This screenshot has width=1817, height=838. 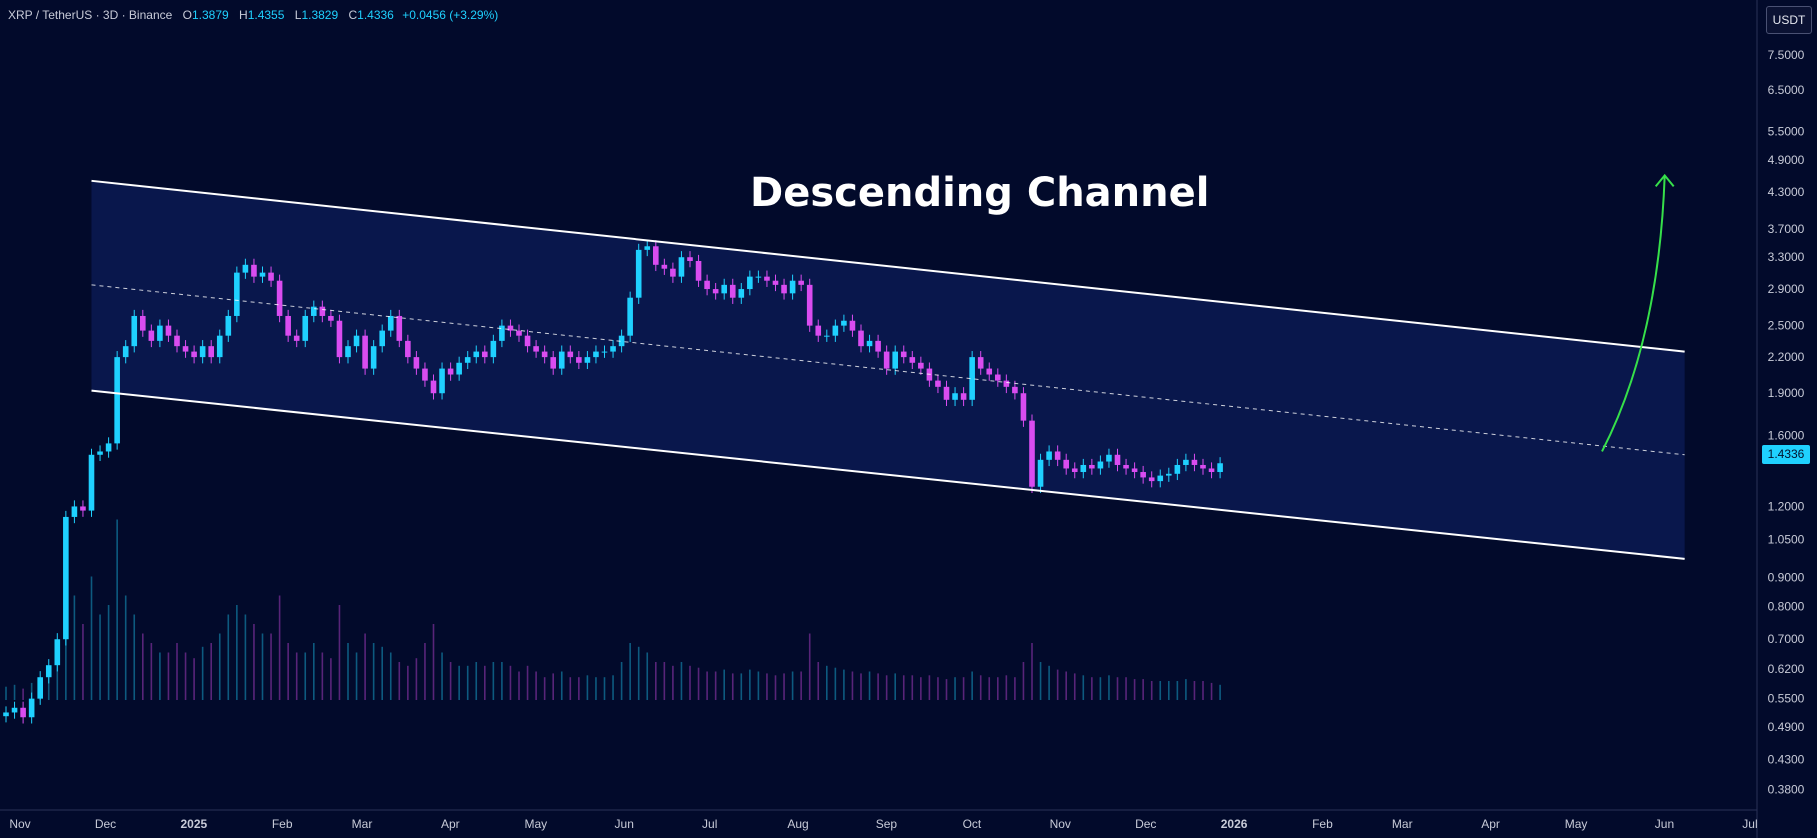 What do you see at coordinates (1786, 326) in the screenshot?
I see `price-tick-label: 2.5000` at bounding box center [1786, 326].